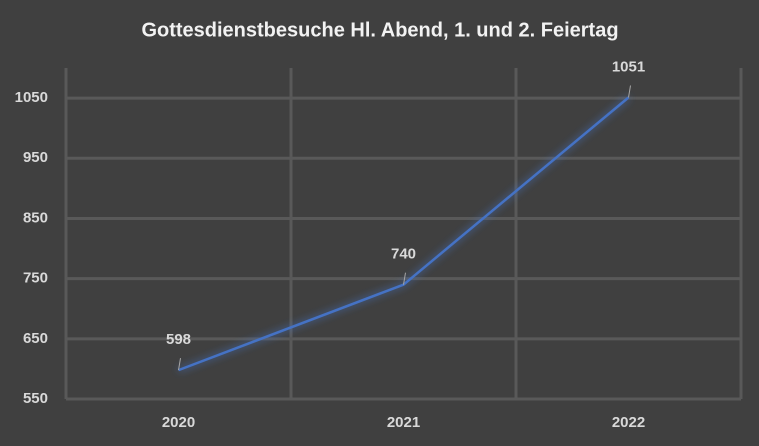  Describe the element at coordinates (628, 422) in the screenshot. I see `x-tick-label: 2022` at that location.